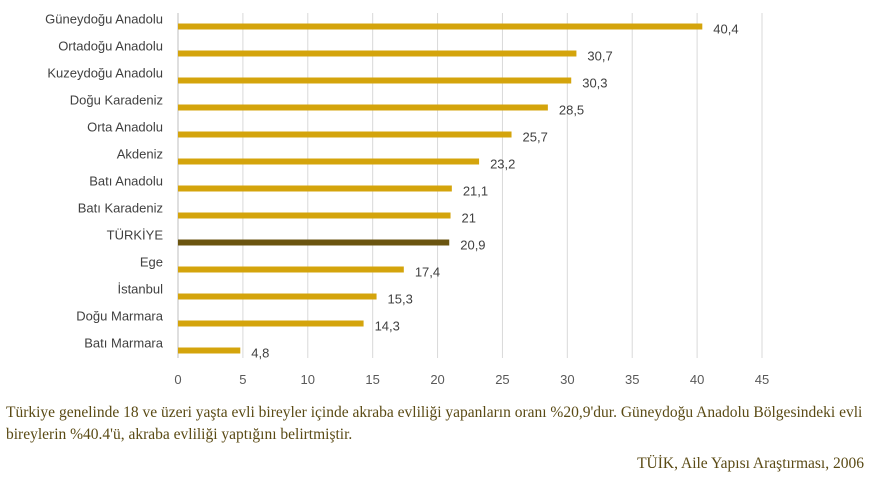  What do you see at coordinates (308, 379) in the screenshot?
I see `x-tick-label: 10` at bounding box center [308, 379].